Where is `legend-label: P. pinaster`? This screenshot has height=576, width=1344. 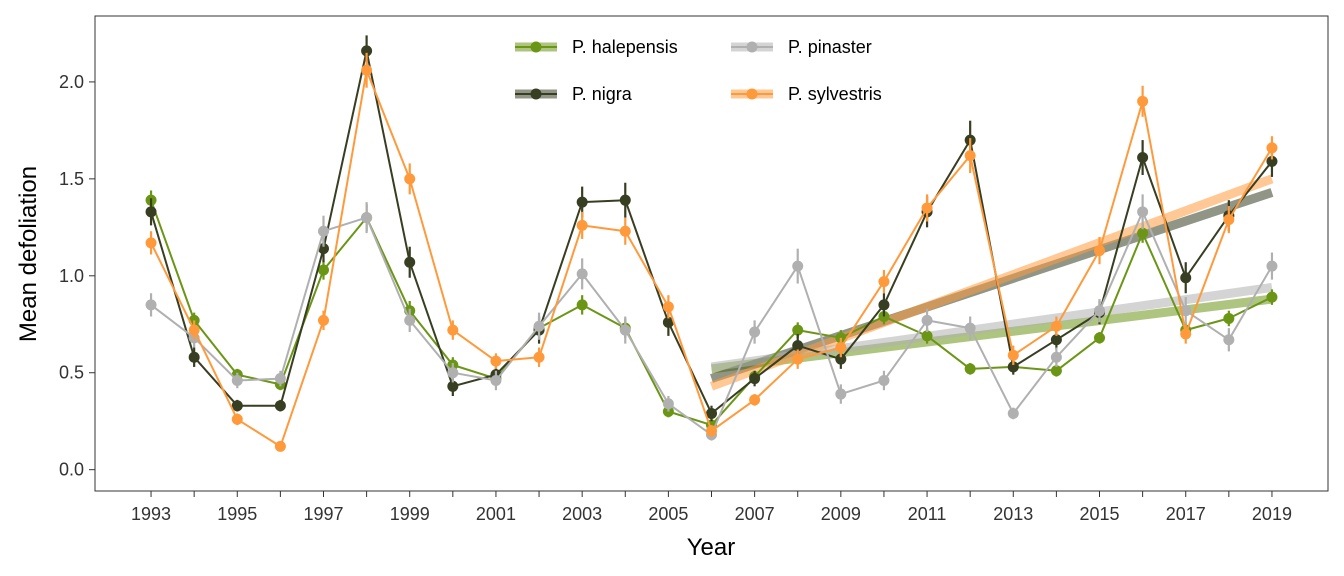 legend-label: P. pinaster is located at coordinates (830, 47).